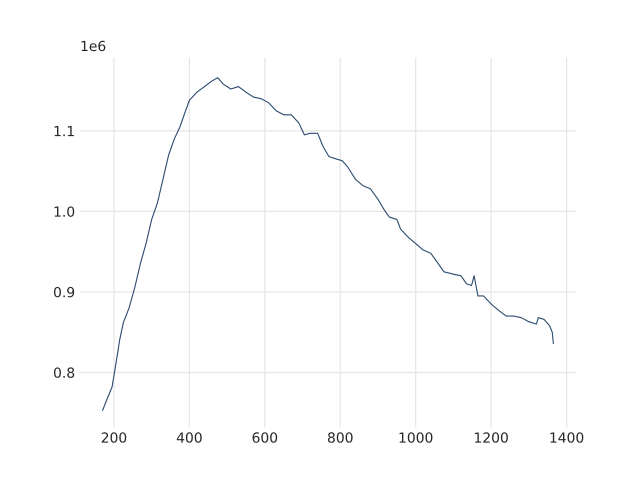 The height and width of the screenshot is (480, 640). I want to click on x-tick-label: 200, so click(114, 437).